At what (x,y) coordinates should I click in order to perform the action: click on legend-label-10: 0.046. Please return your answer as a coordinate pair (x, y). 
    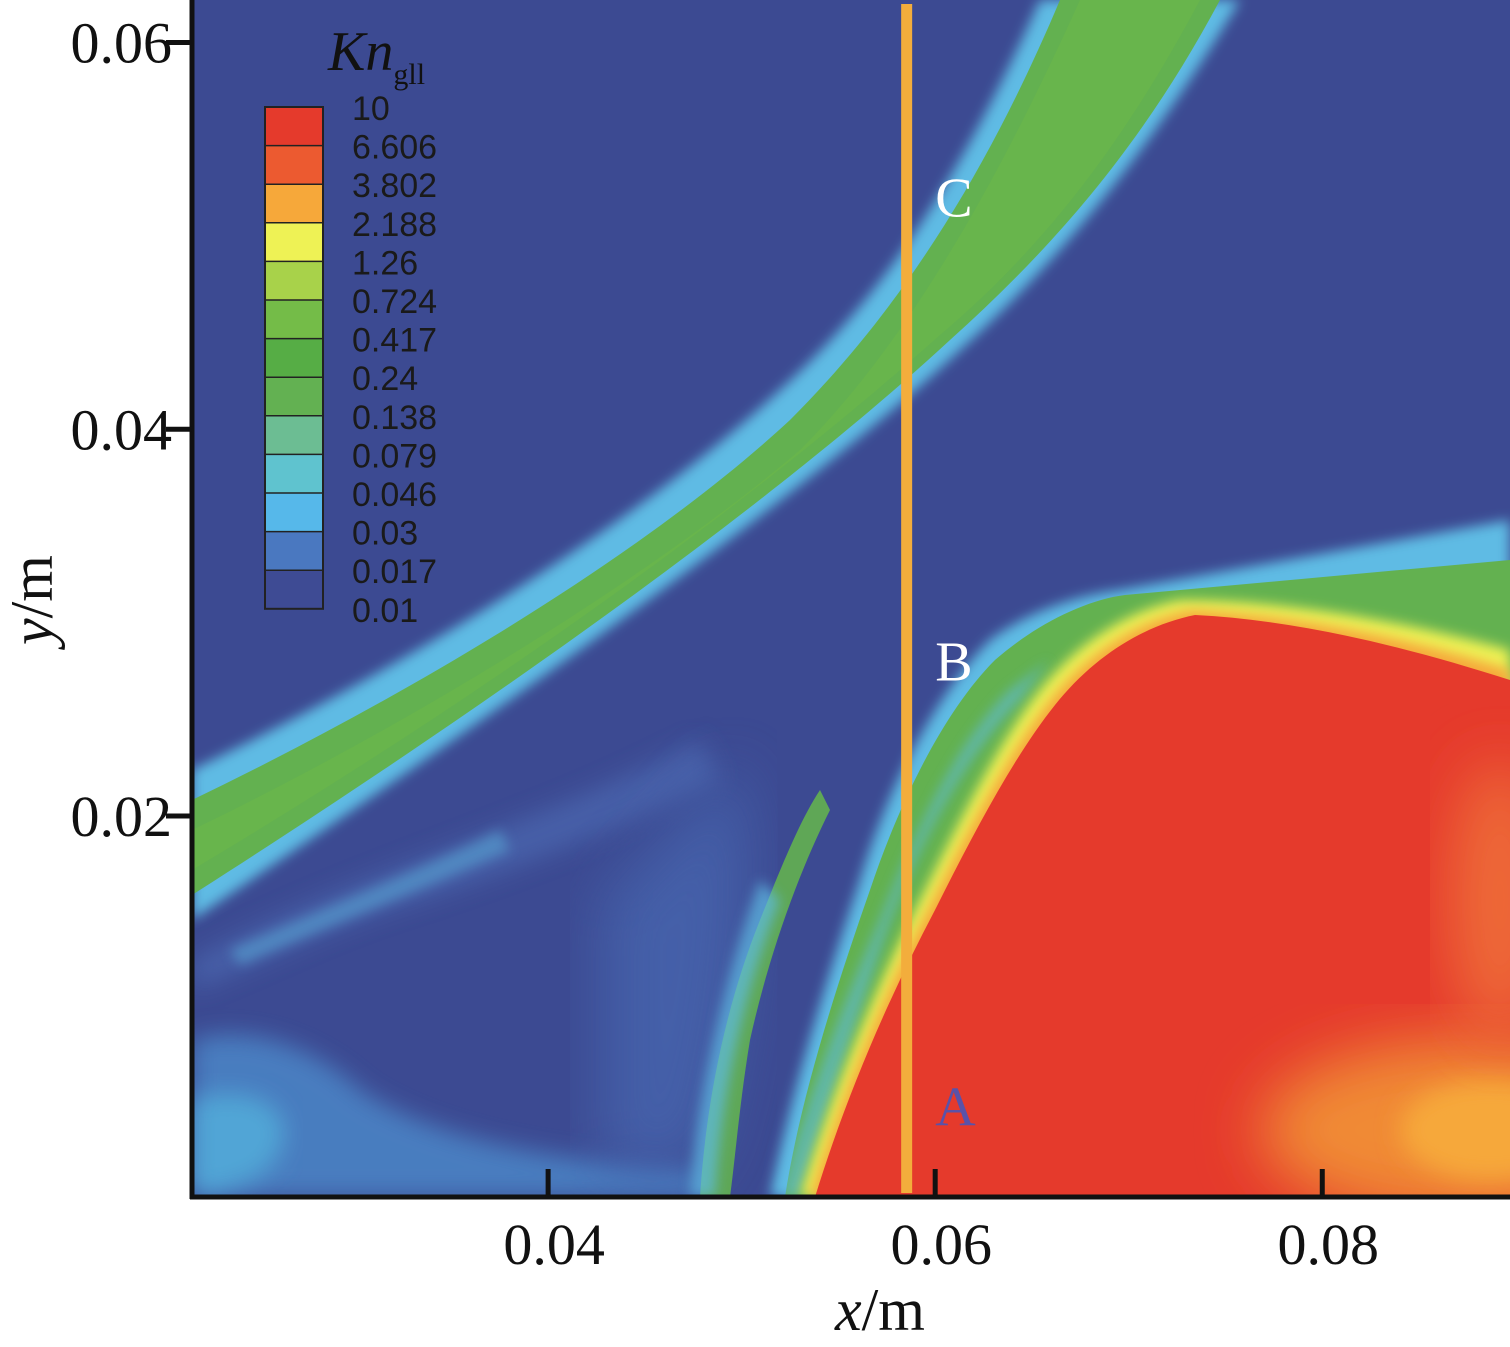
    Looking at the image, I should click on (394, 495).